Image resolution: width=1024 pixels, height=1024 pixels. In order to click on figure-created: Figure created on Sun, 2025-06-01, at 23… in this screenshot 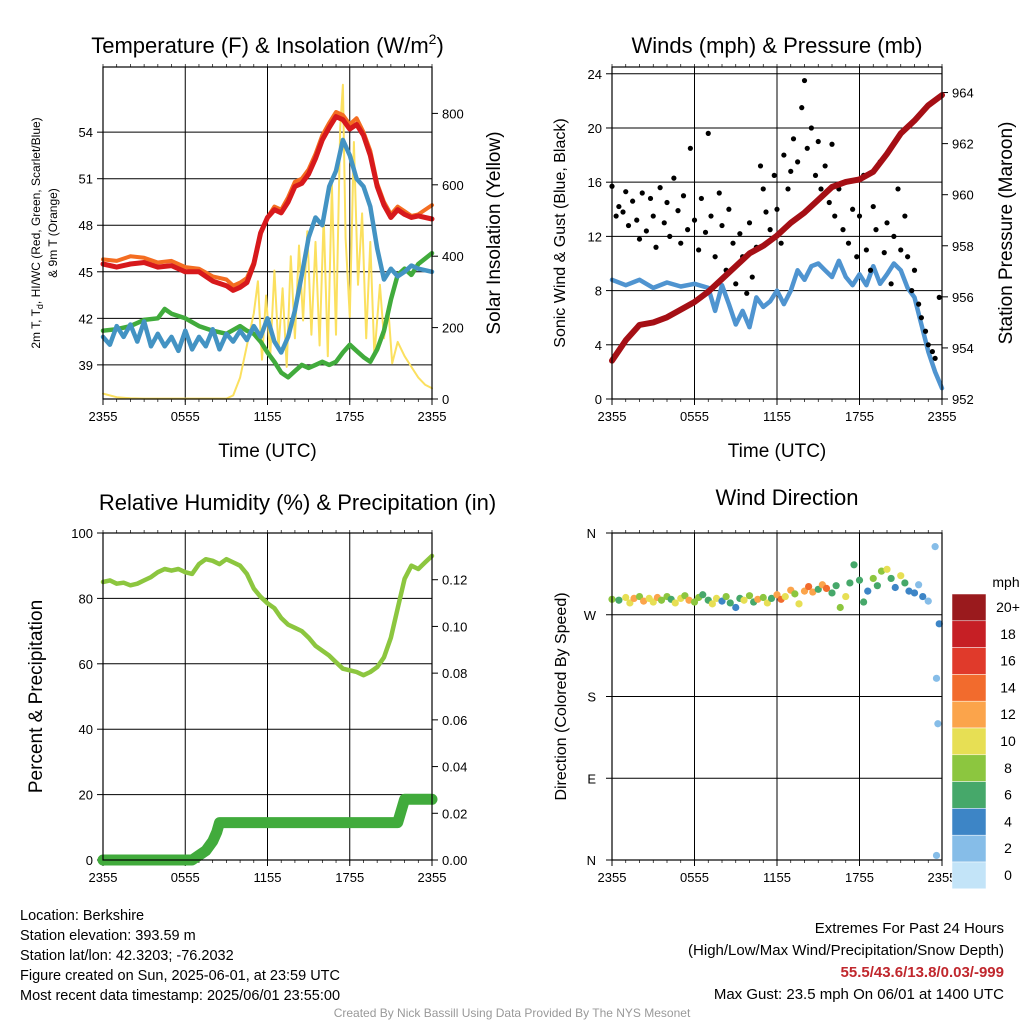, I will do `click(180, 976)`.